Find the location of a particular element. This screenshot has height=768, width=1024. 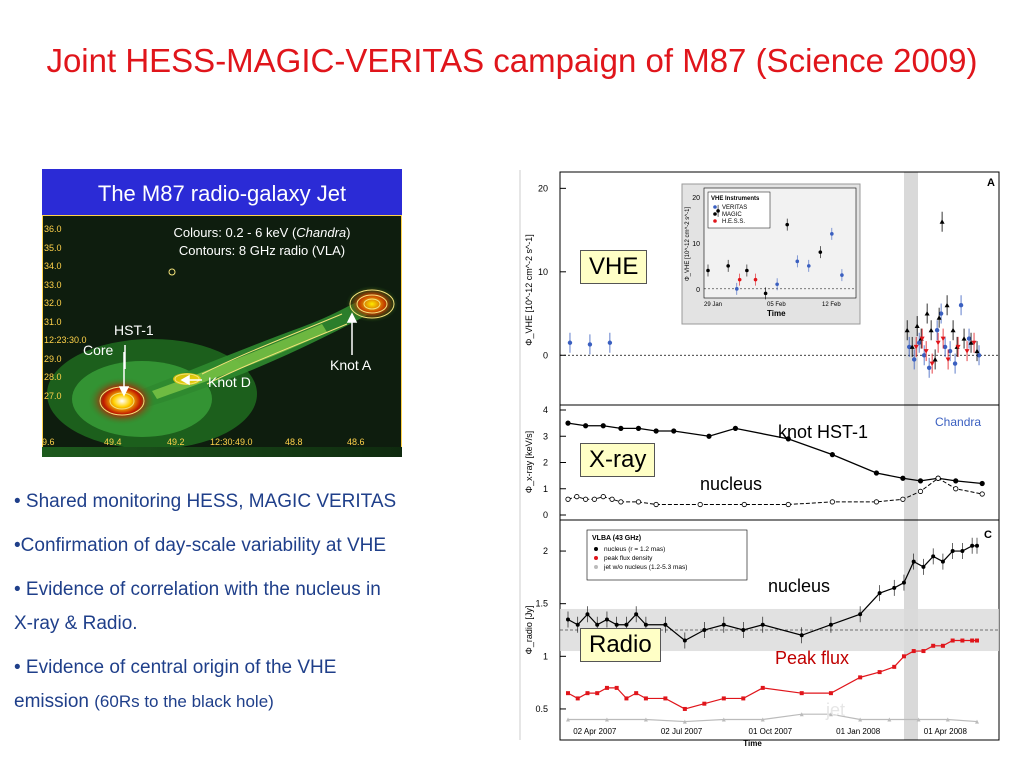

radio-legend-title: VLBA (43 GHz) is located at coordinates (616, 538).